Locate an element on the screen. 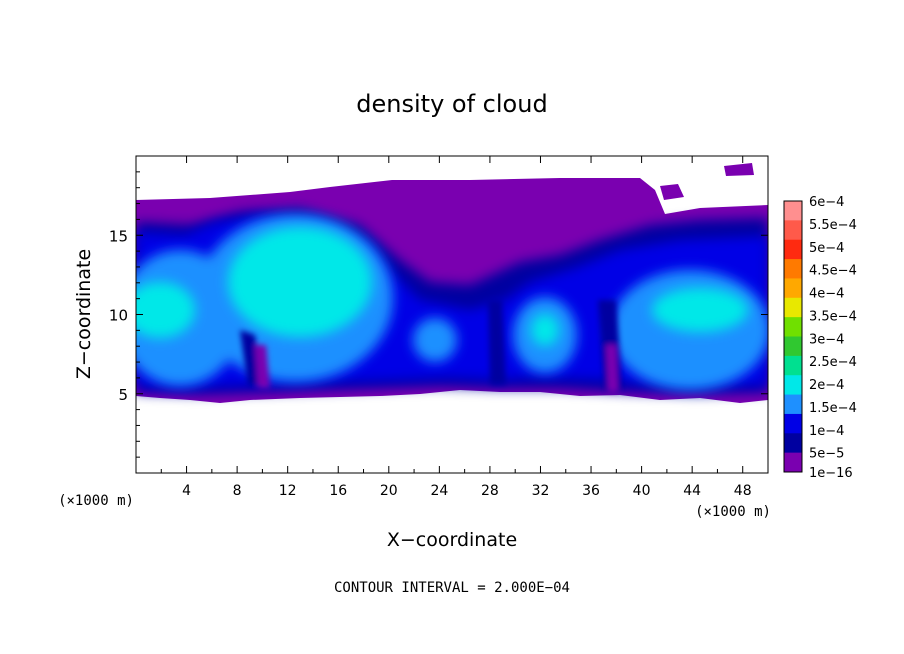 The width and height of the screenshot is (904, 654). level-2e-4-center is located at coordinates (300, 282).